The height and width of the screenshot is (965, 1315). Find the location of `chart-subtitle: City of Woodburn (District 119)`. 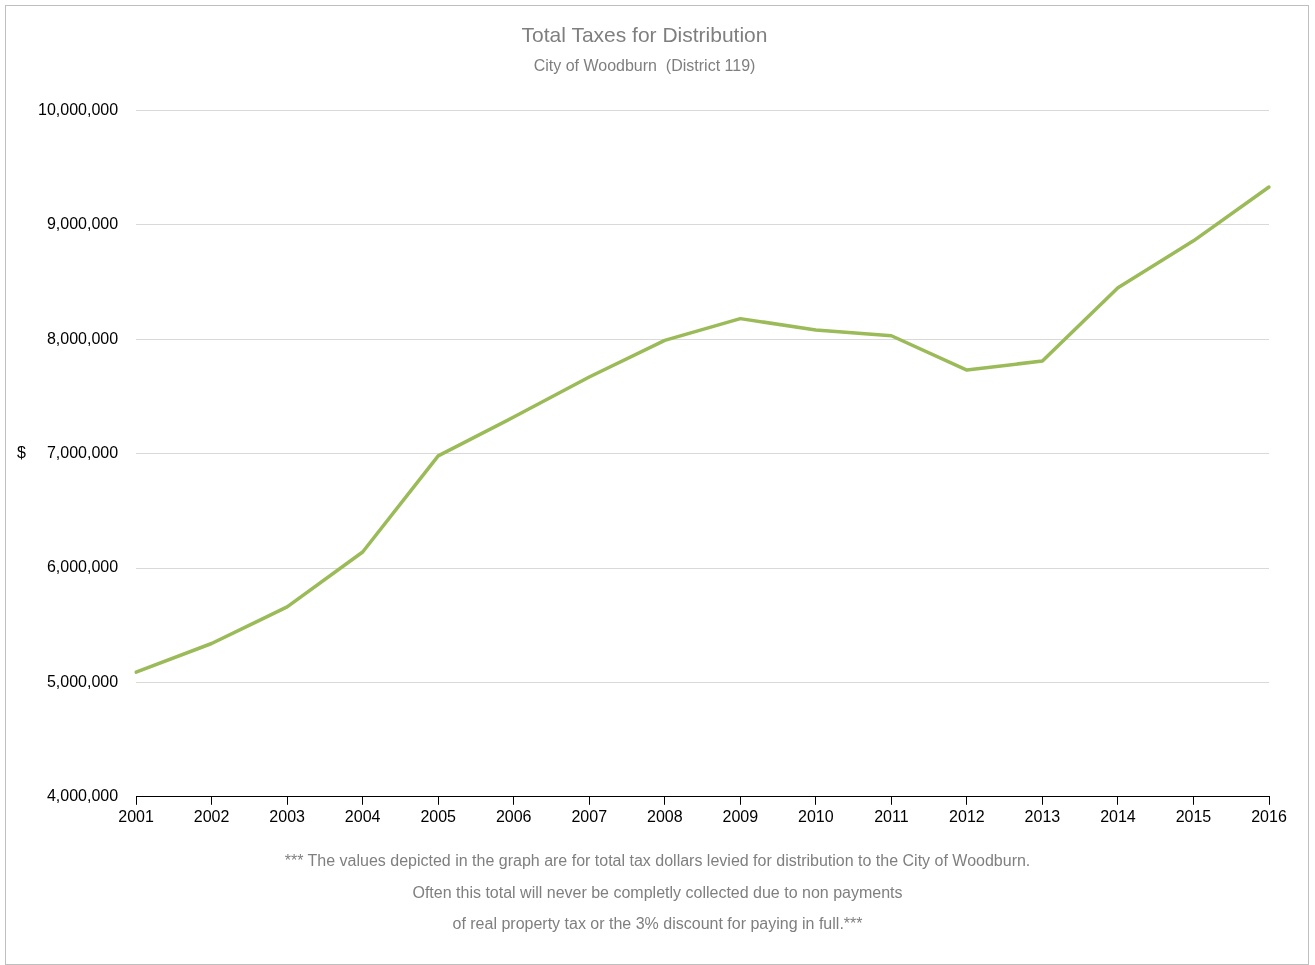

chart-subtitle: City of Woodburn (District 119) is located at coordinates (644, 66).